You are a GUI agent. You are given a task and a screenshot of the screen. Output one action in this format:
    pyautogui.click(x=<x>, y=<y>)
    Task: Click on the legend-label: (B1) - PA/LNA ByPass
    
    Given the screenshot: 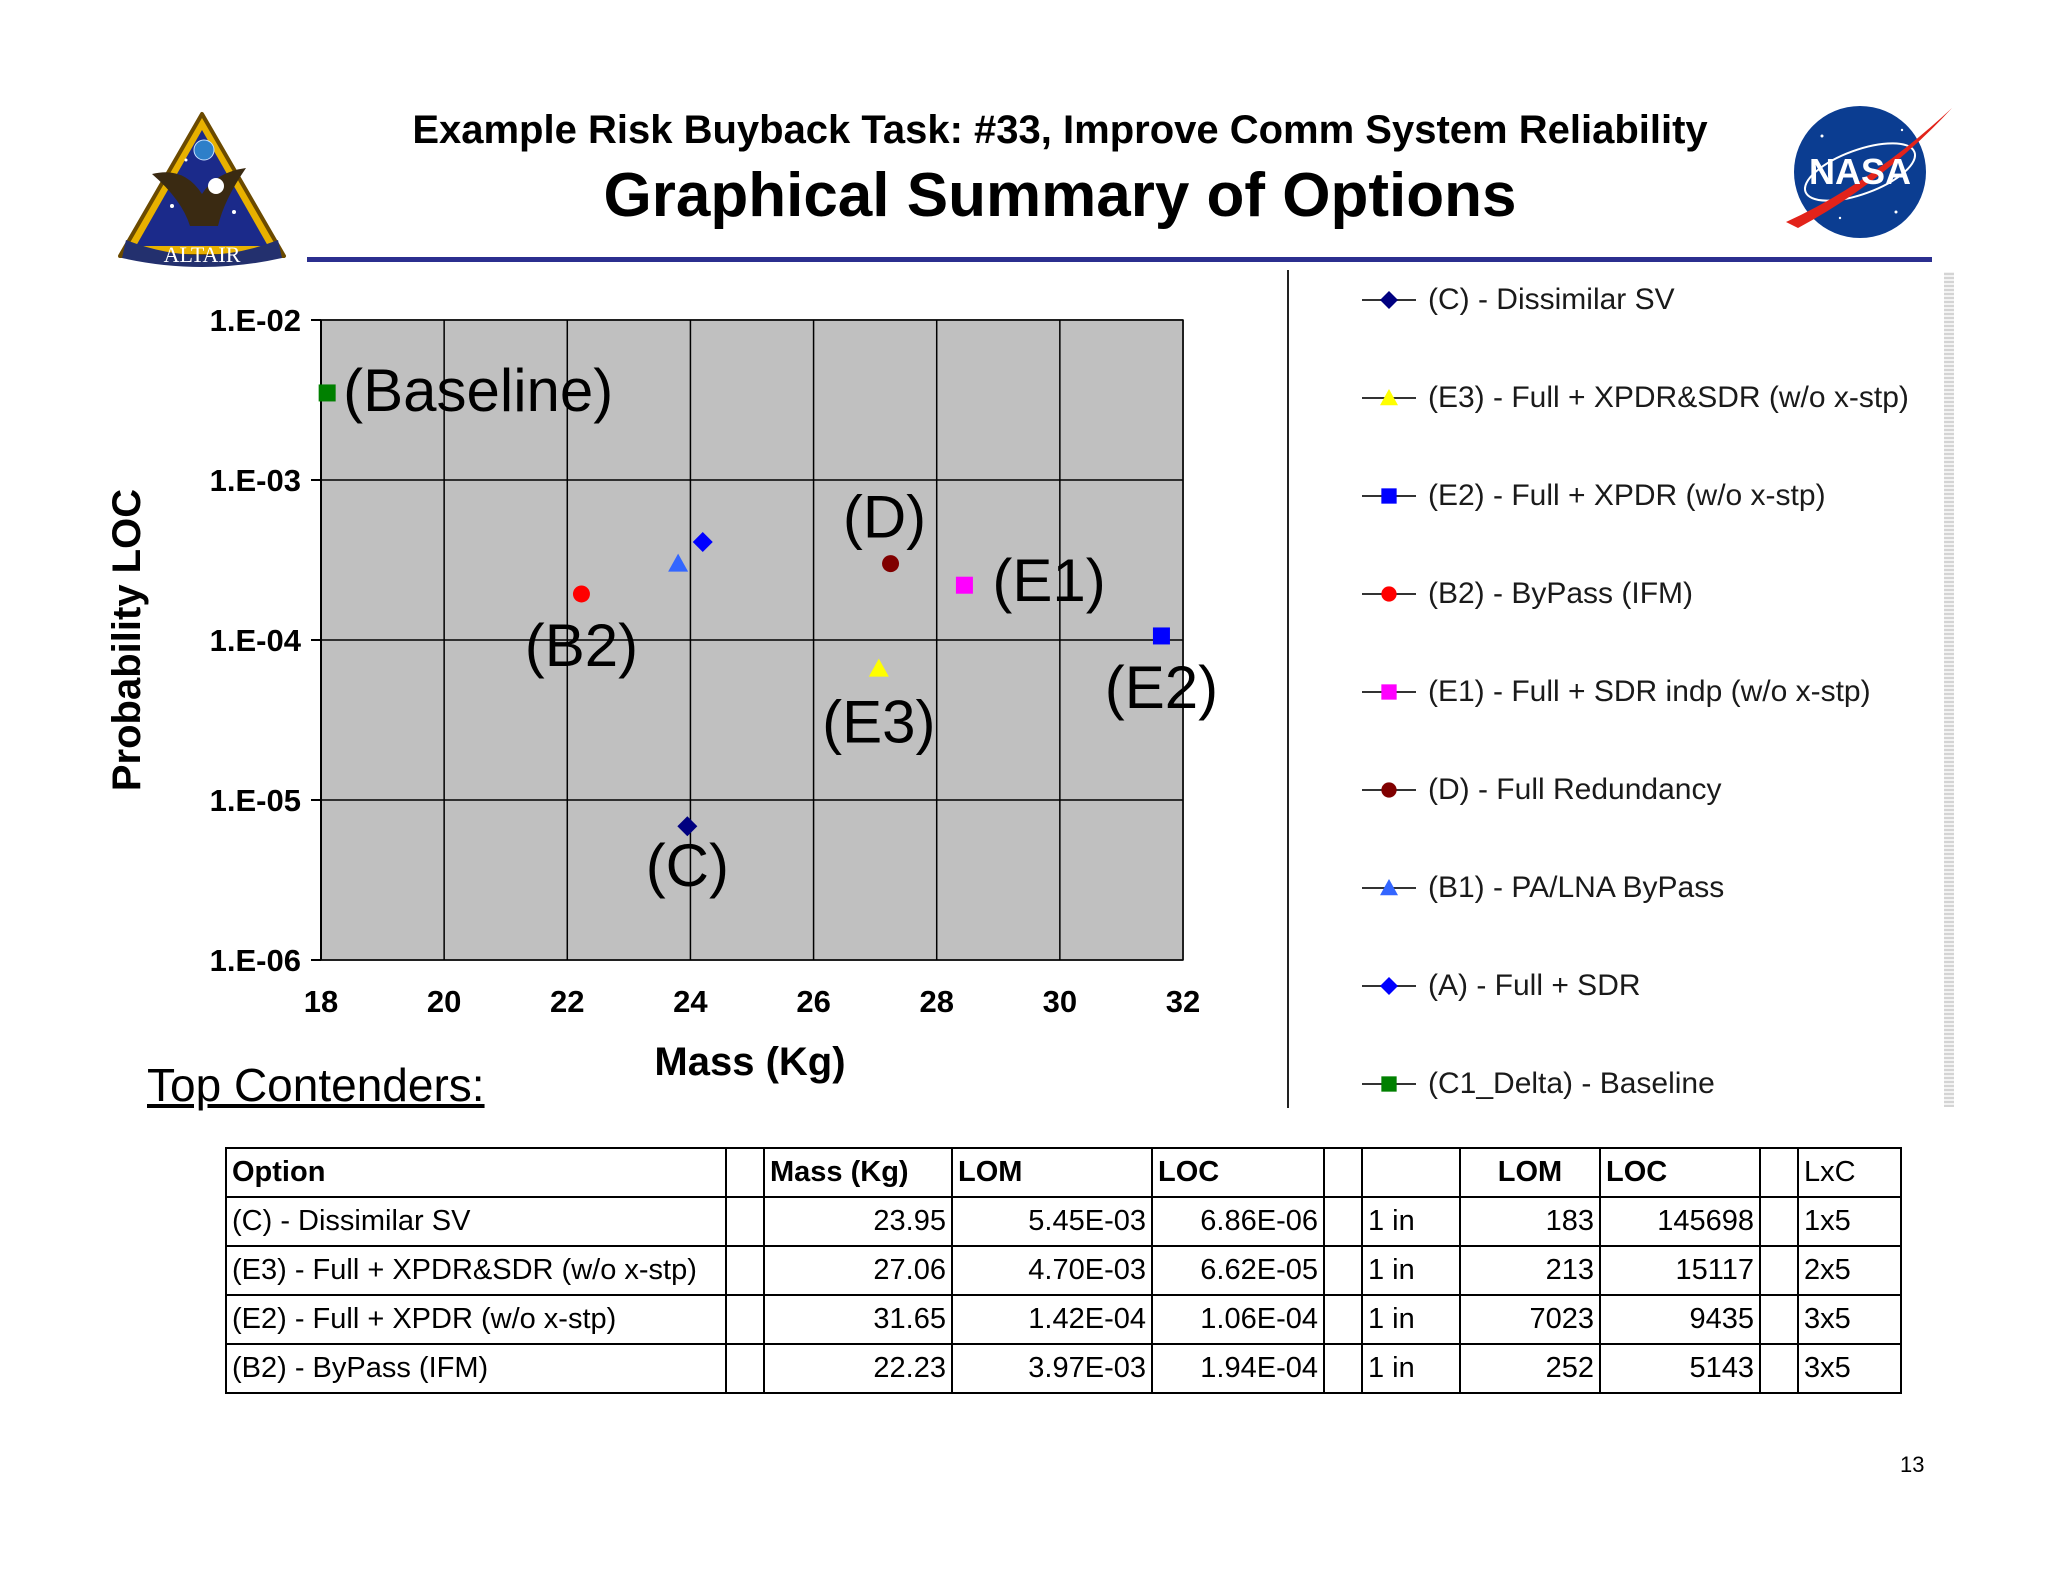 What is the action you would take?
    pyautogui.click(x=1576, y=887)
    